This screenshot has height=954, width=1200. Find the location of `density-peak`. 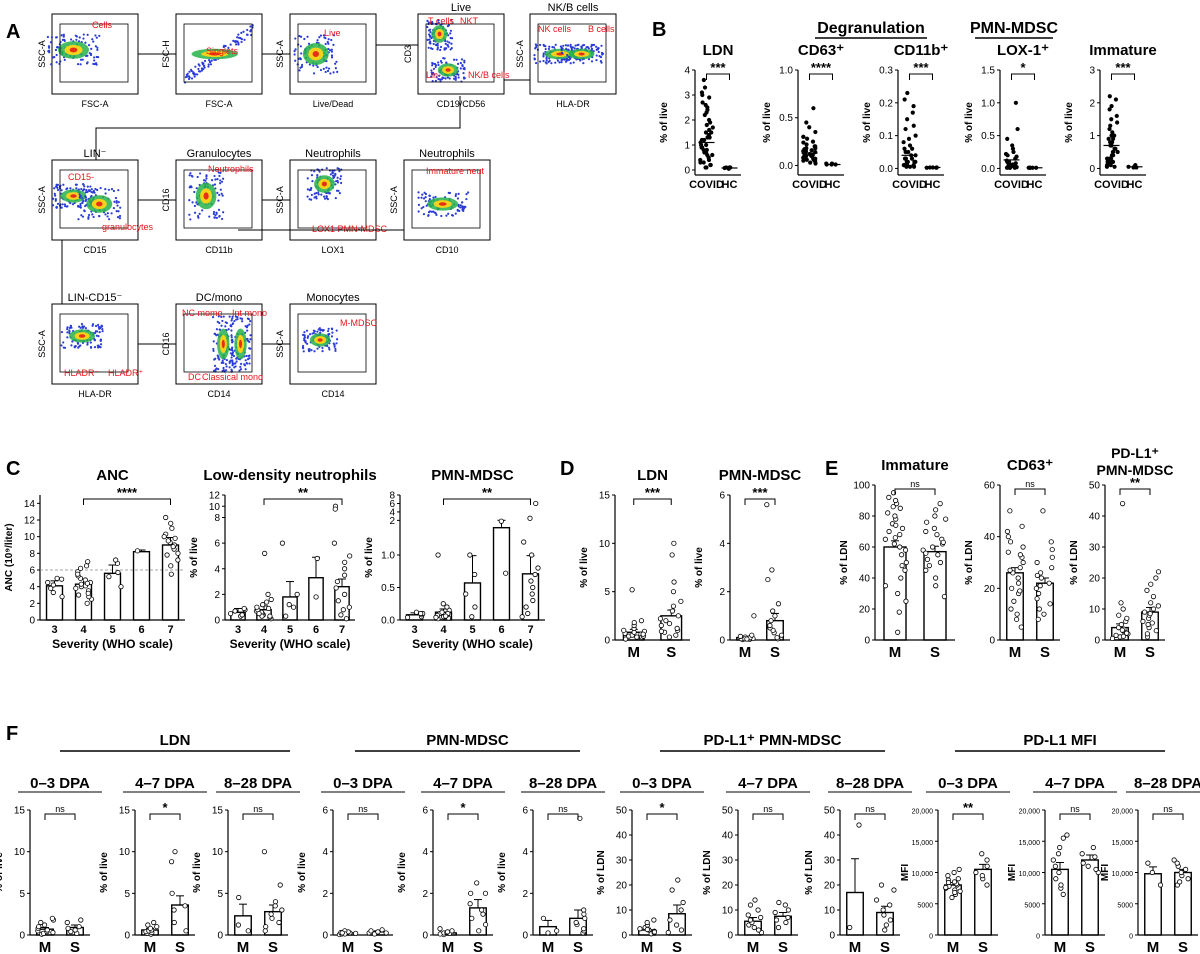

density-peak is located at coordinates (448, 70).